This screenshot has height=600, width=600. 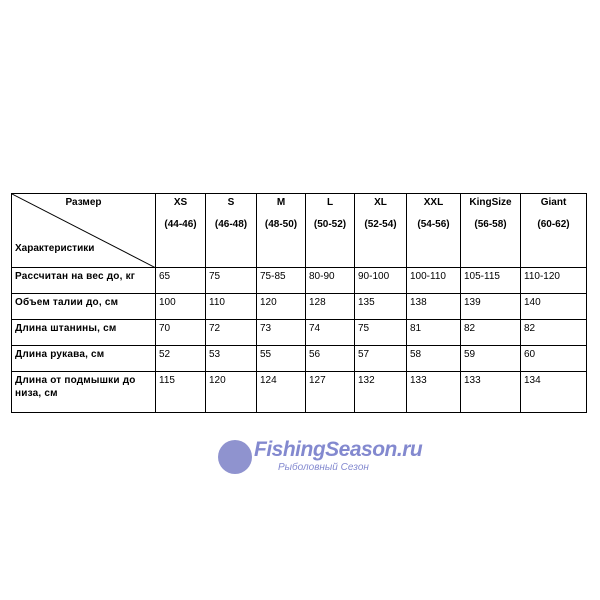 I want to click on table-cell: 81, so click(x=433, y=332).